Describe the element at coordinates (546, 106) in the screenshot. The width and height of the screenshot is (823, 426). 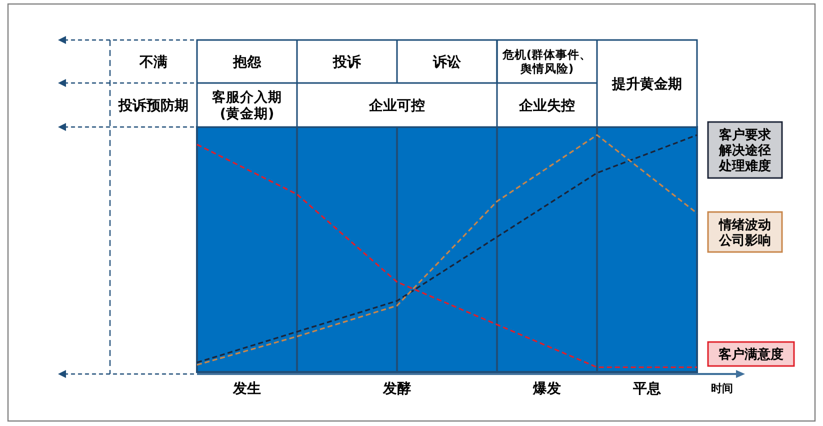
I see `text: 企业失控` at that location.